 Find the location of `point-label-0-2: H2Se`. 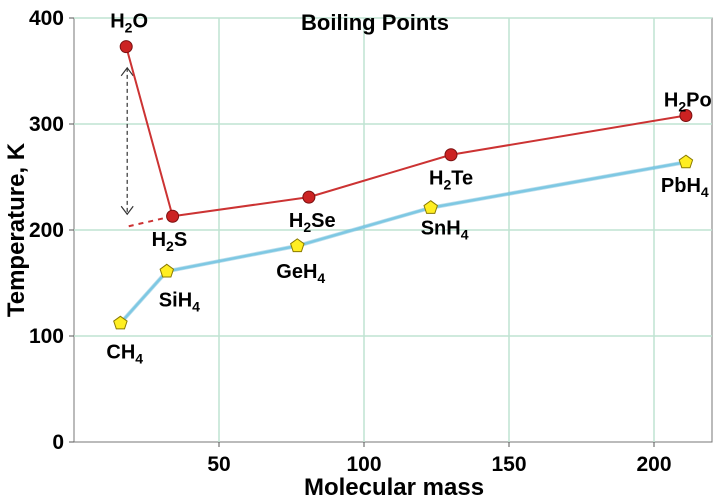

point-label-0-2: H2Se is located at coordinates (312, 222).